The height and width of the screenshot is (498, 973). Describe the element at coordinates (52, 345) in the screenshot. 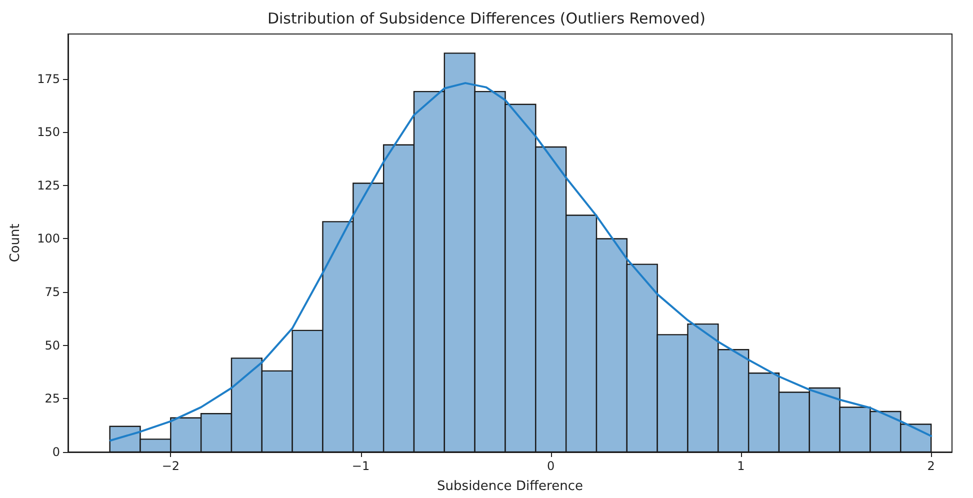

I see `y-tick-label: 50` at that location.